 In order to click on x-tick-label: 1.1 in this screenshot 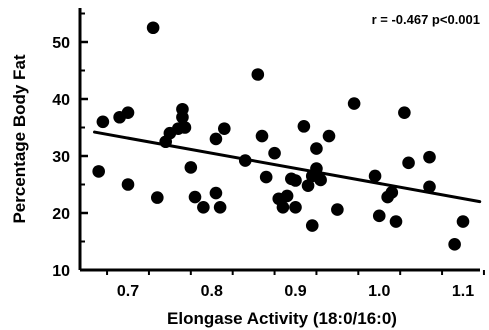, I will do `click(463, 291)`.